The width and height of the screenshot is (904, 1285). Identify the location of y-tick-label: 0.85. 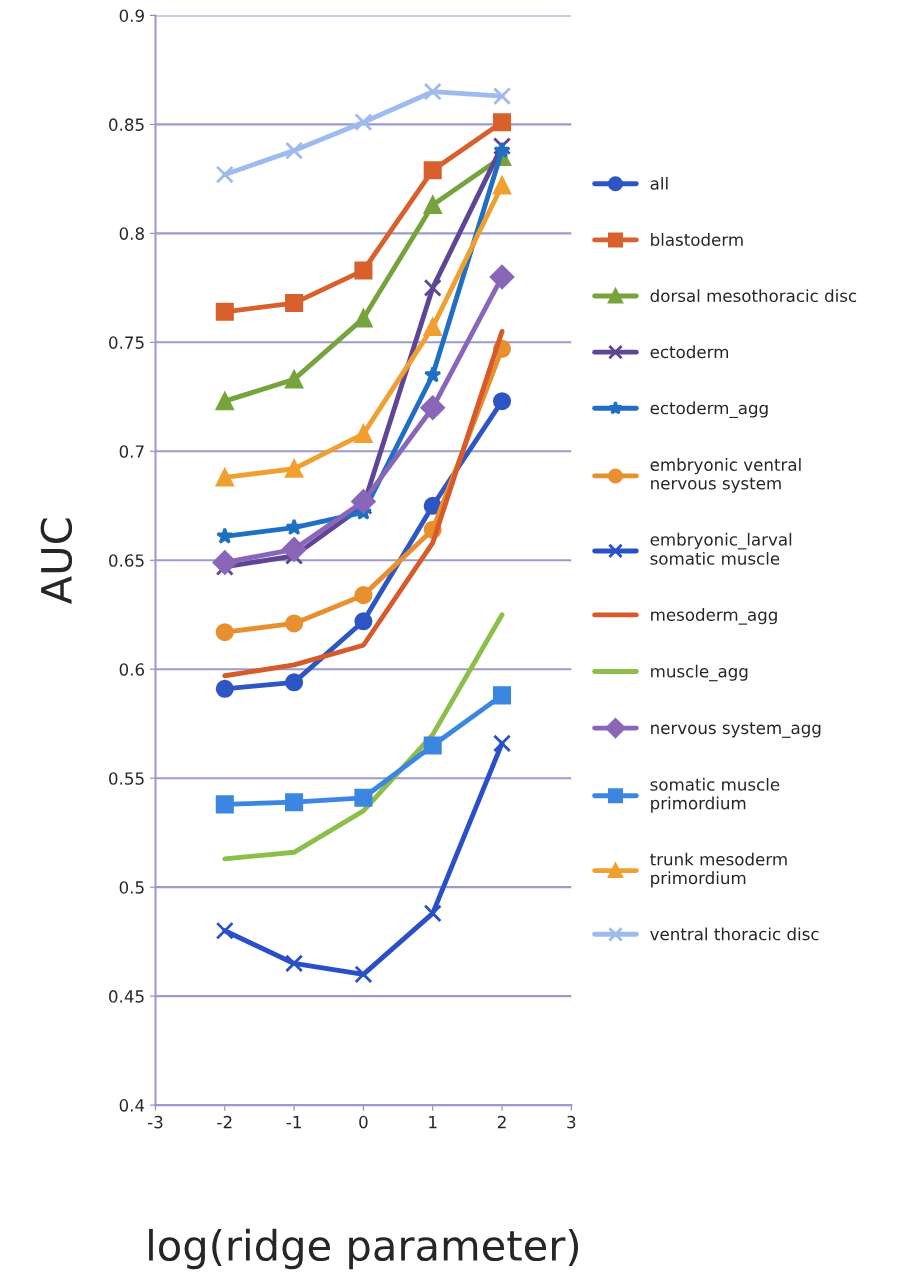
(126, 124).